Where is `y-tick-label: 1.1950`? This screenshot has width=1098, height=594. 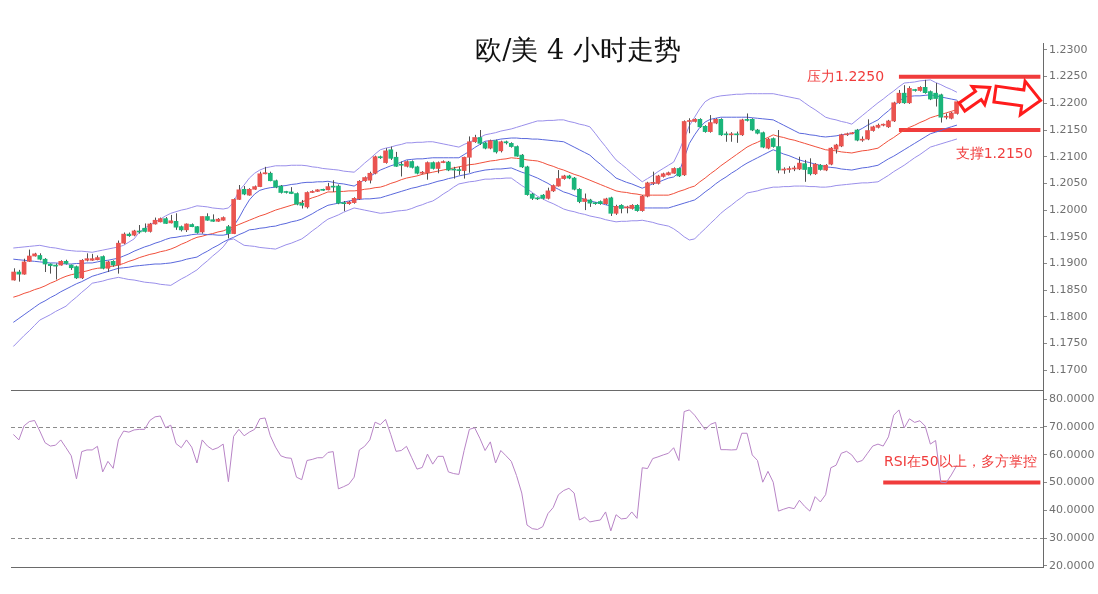 y-tick-label: 1.1950 is located at coordinates (1068, 236).